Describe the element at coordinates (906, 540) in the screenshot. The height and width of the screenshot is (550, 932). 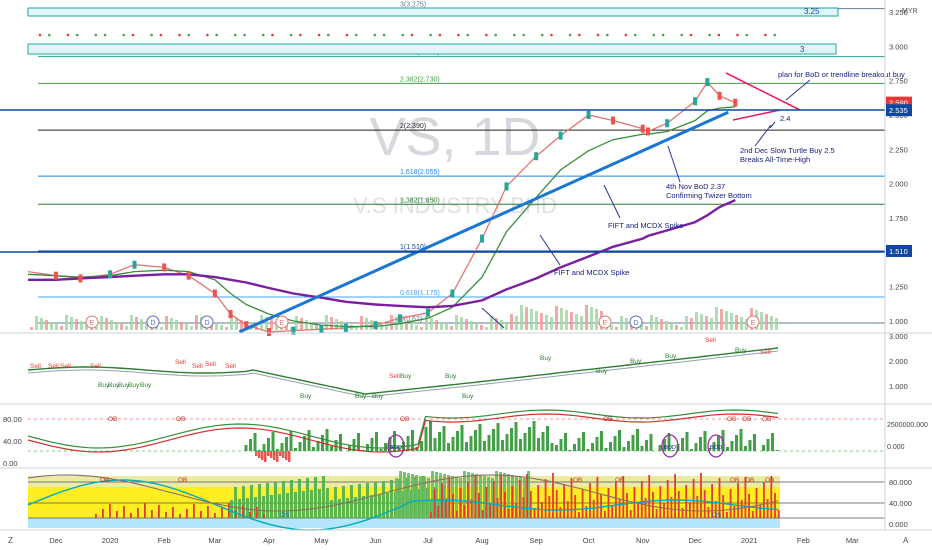
I see `auto-scale-label: A` at that location.